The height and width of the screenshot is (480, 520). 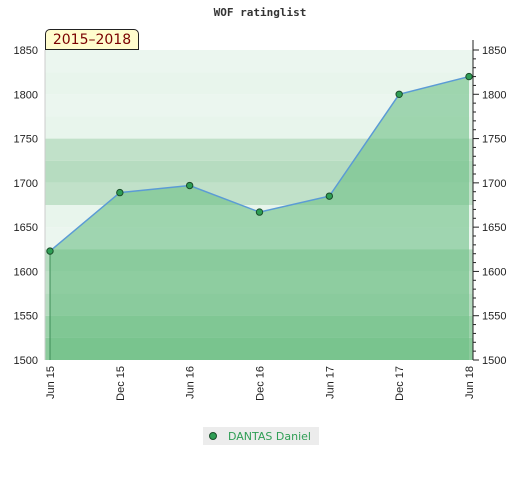 I want to click on y-tick-label-left: 1600, so click(x=26, y=272).